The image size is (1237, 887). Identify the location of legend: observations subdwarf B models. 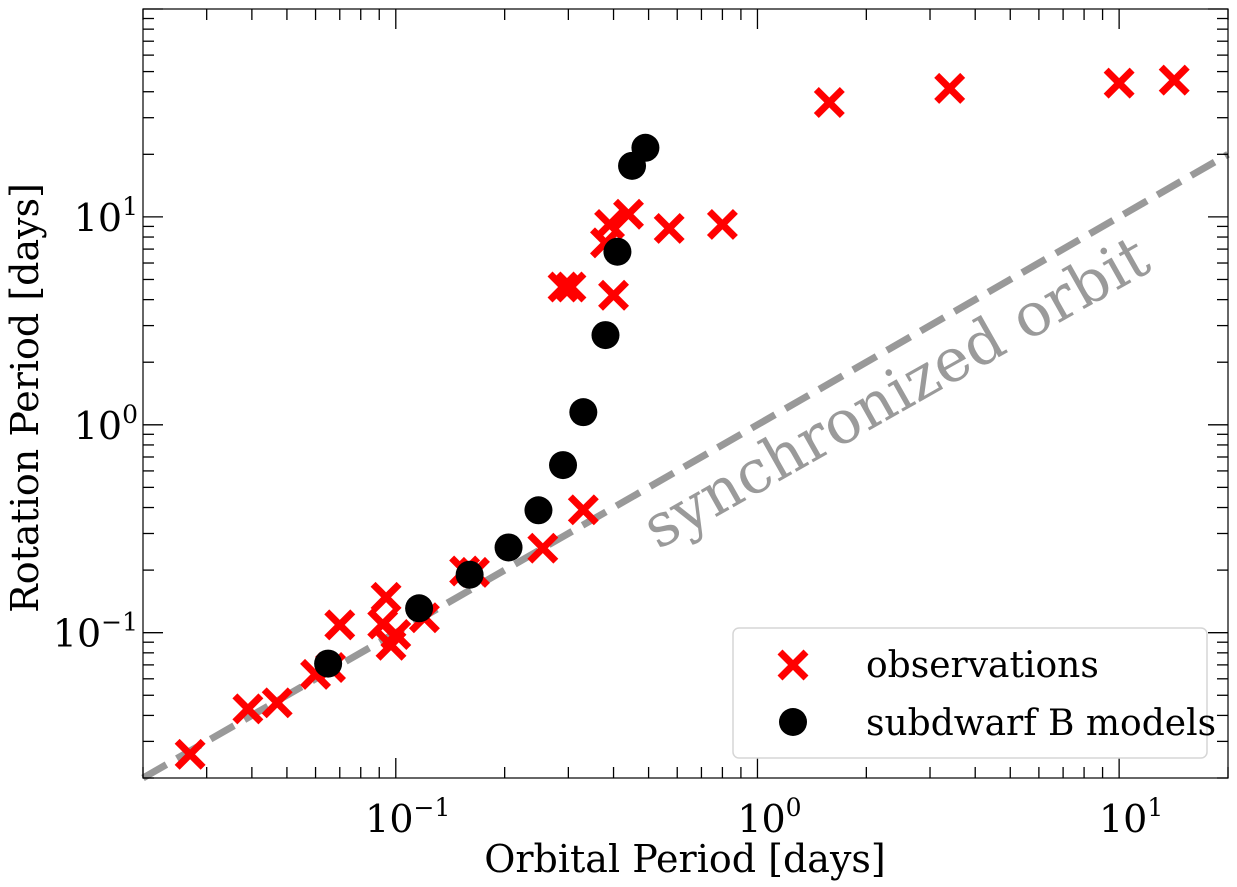
(974, 693).